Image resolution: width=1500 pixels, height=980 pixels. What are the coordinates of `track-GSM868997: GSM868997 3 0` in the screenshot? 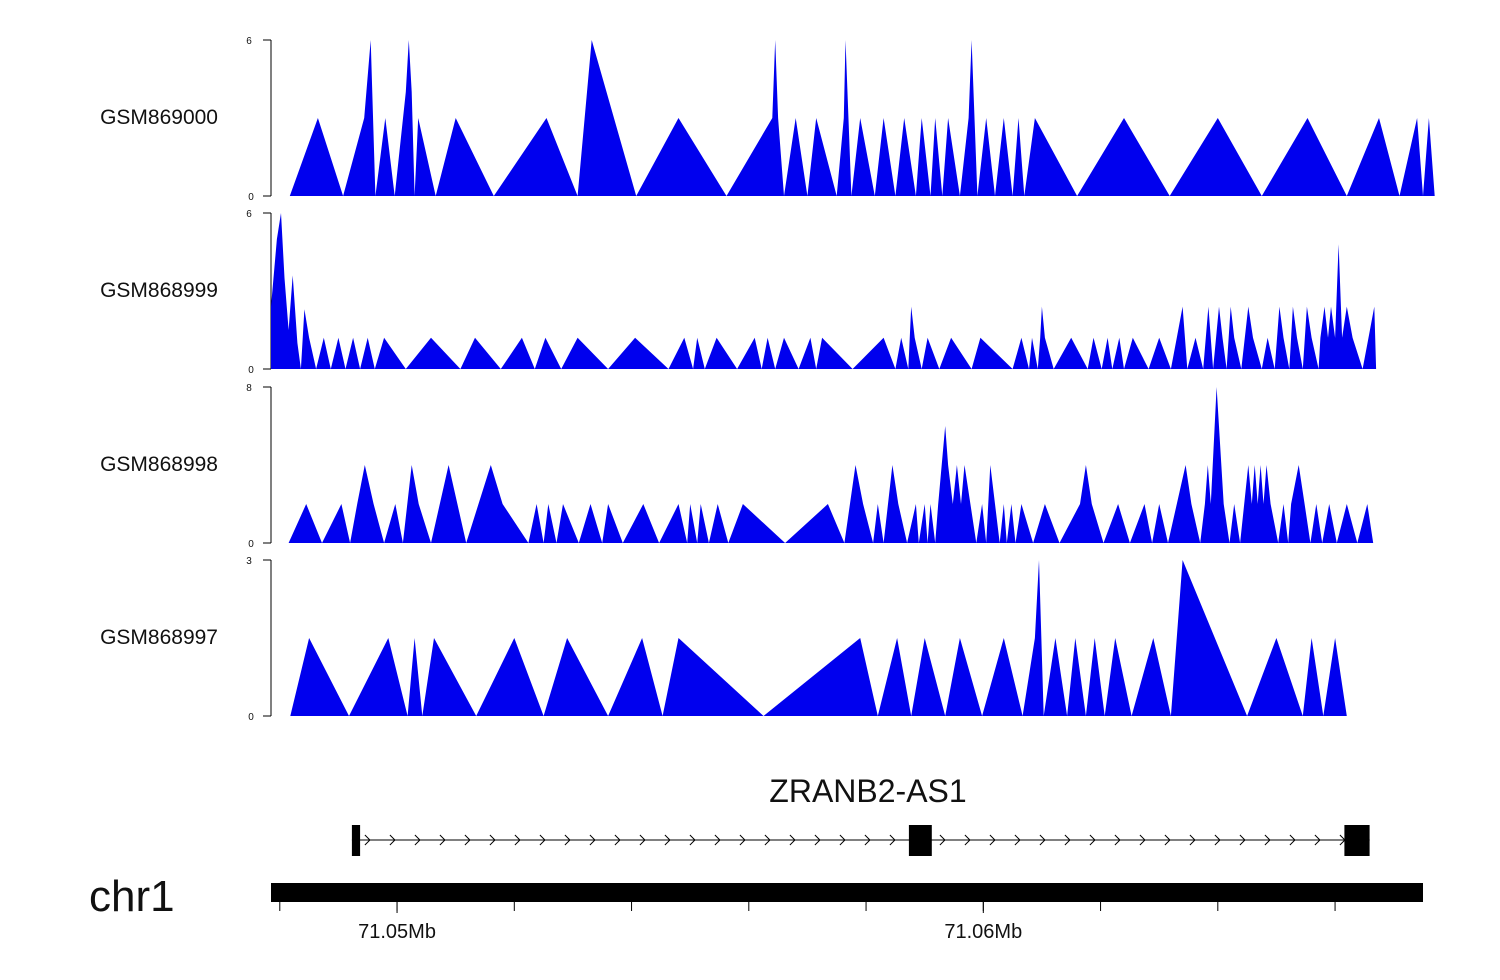 It's located at (723, 639).